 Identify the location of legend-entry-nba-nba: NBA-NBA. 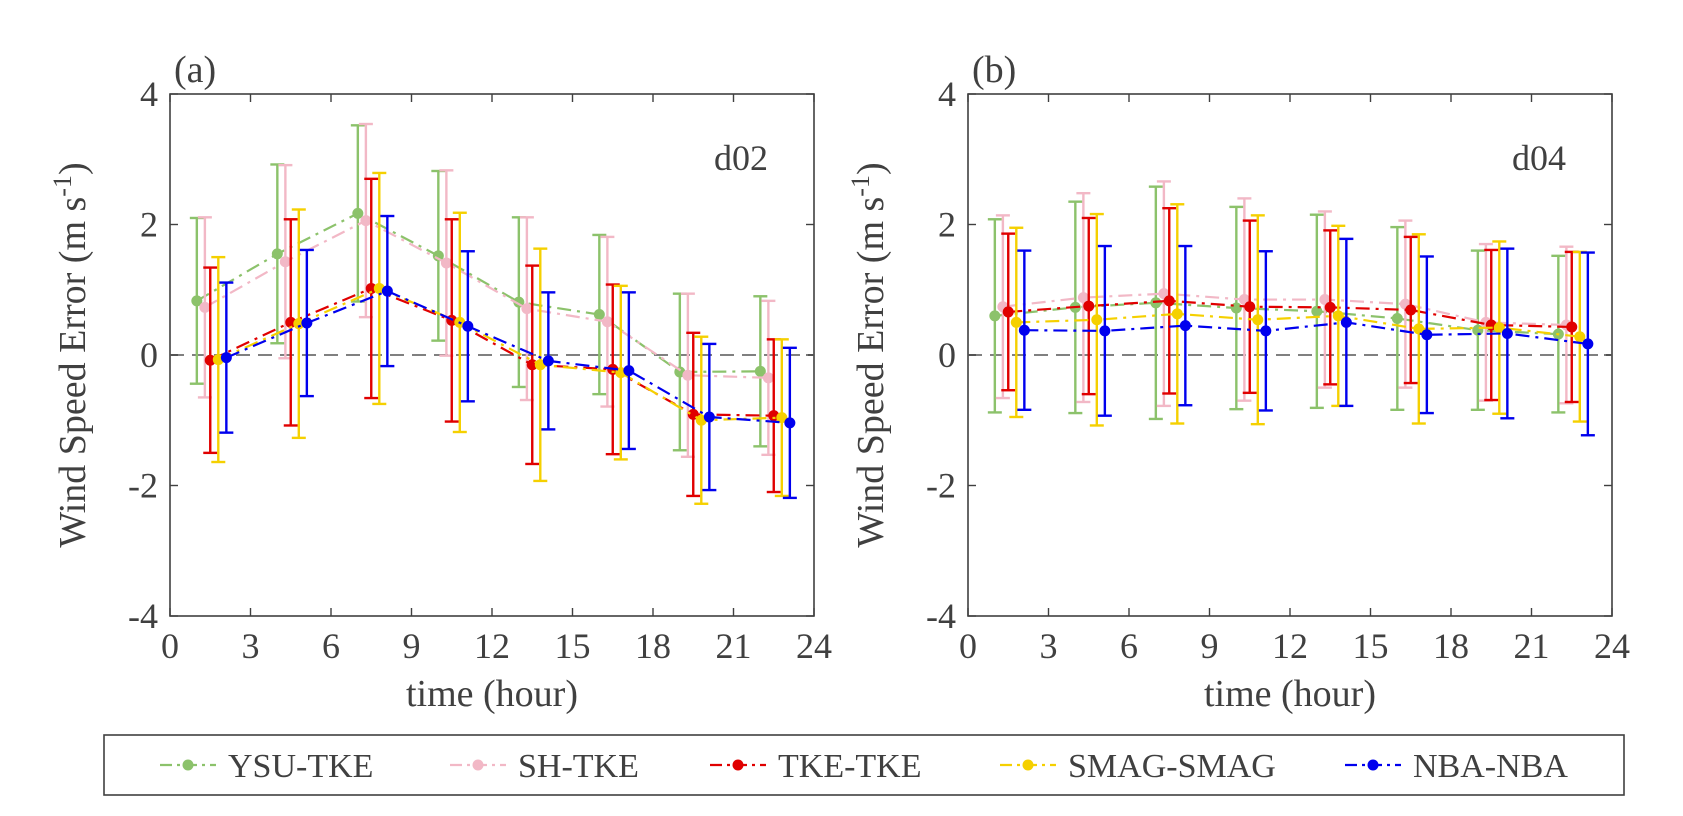
(1456, 766).